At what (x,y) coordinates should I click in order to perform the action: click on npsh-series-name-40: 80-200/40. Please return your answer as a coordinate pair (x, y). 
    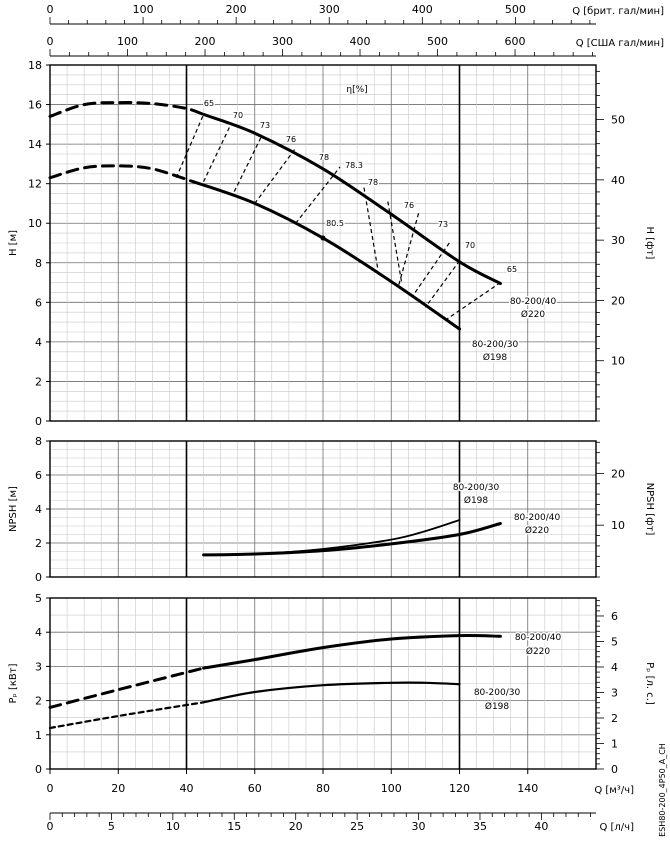
    Looking at the image, I should click on (537, 518).